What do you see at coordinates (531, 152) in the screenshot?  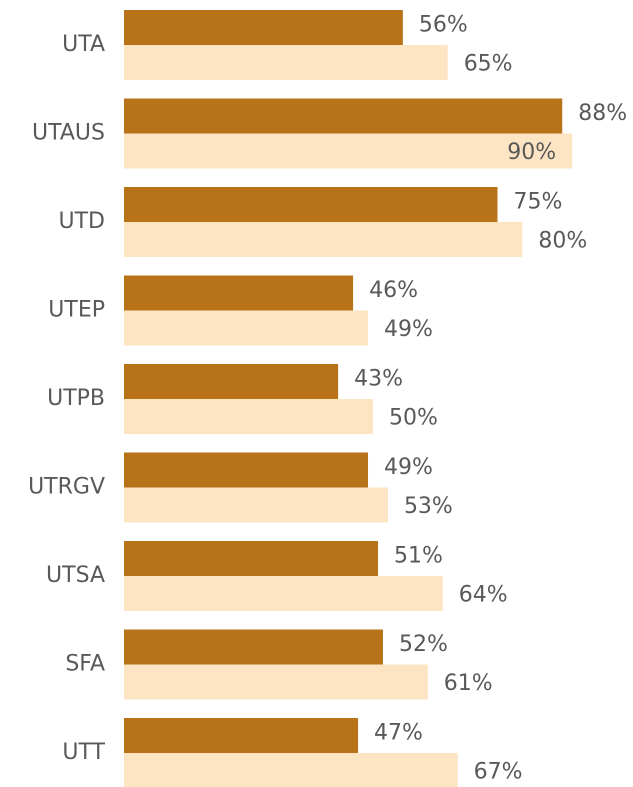 I see `value-label: 90%` at bounding box center [531, 152].